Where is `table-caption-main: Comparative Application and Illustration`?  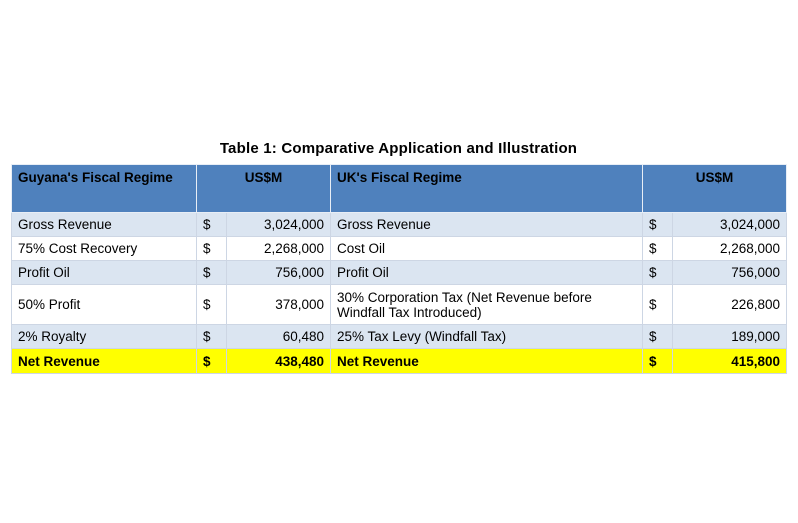
table-caption-main: Comparative Application and Illustration is located at coordinates (429, 148).